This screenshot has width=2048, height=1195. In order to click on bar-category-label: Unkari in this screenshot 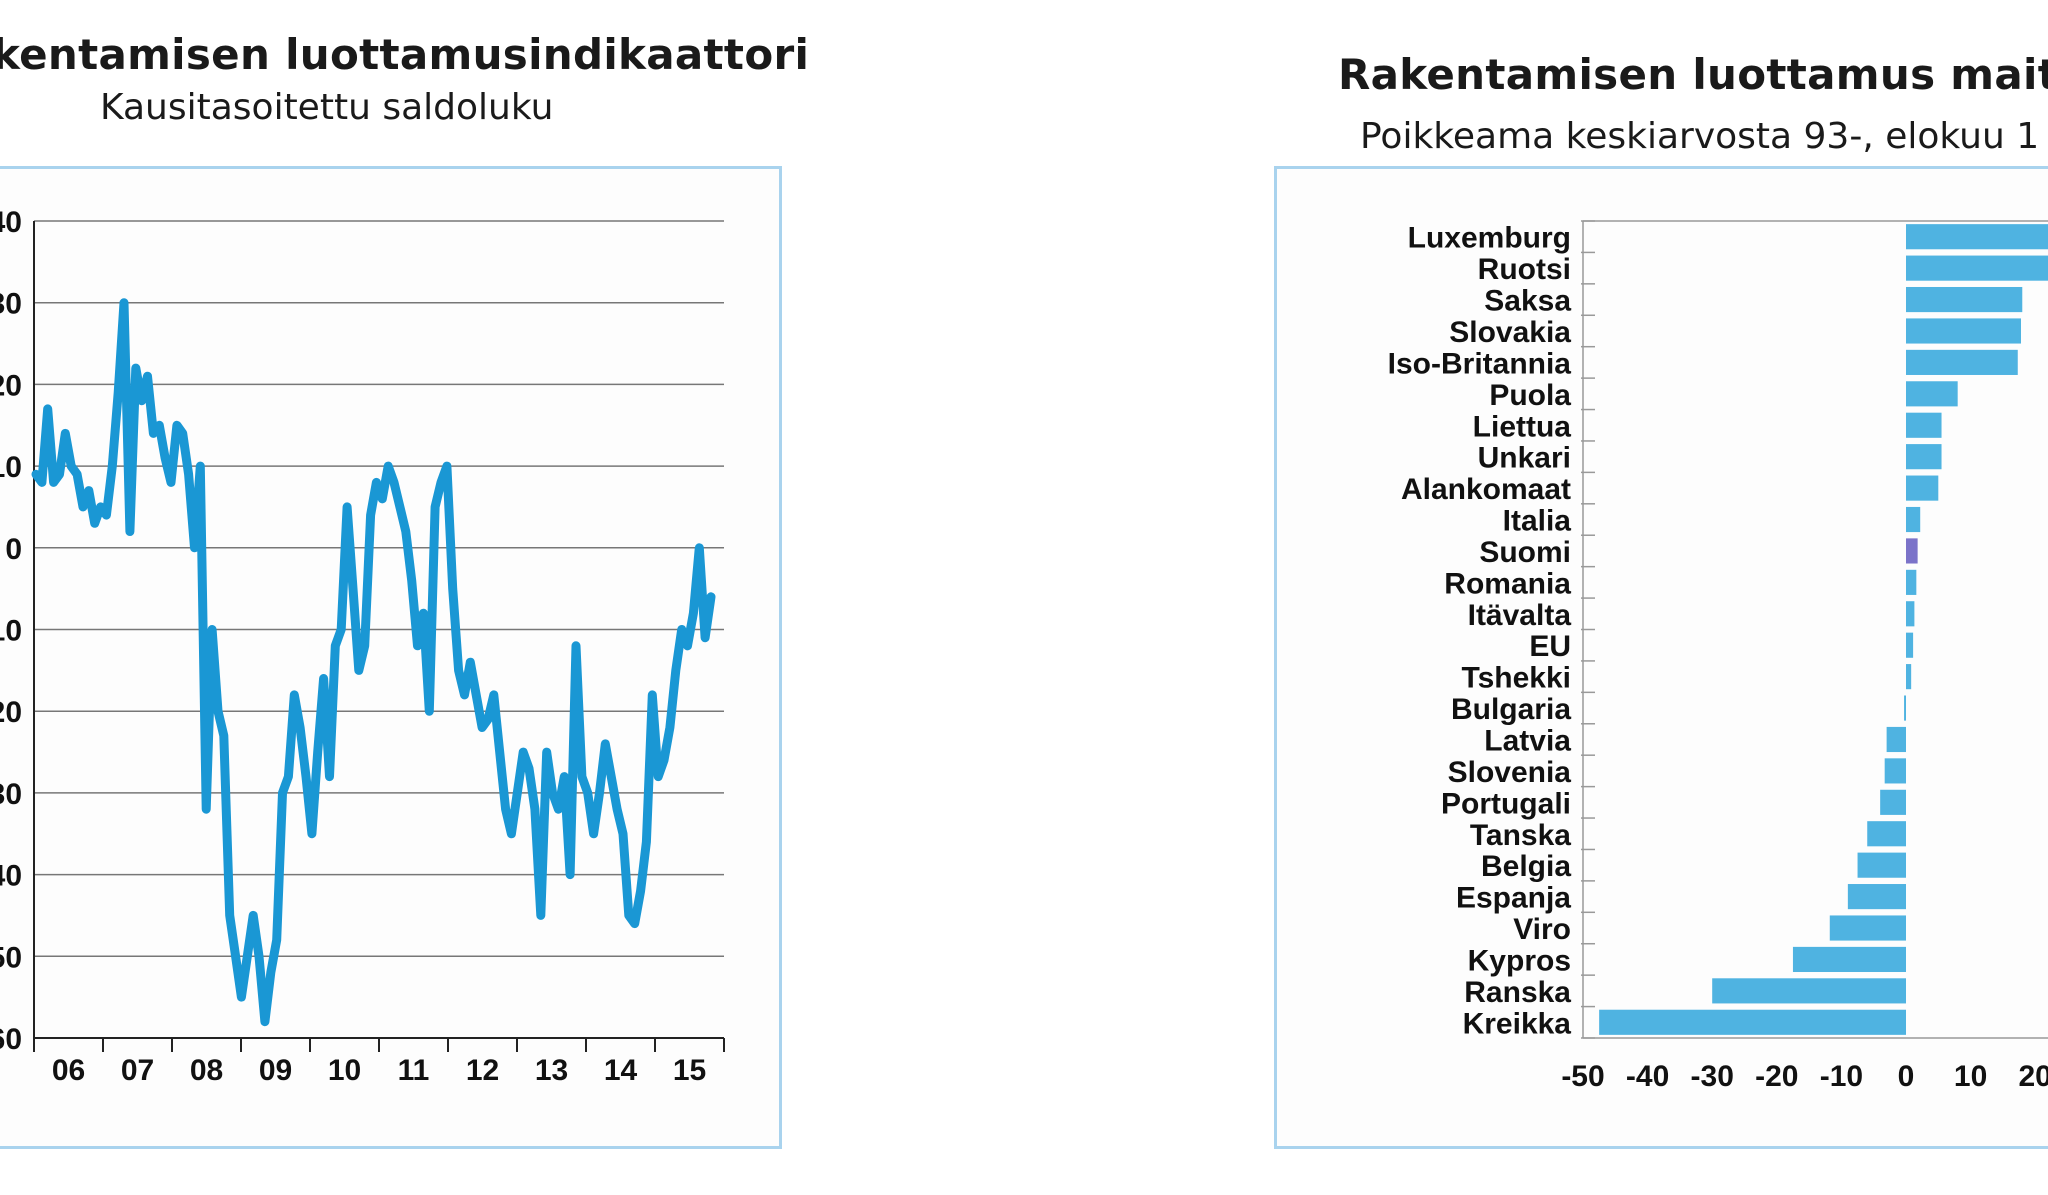, I will do `click(1524, 458)`.